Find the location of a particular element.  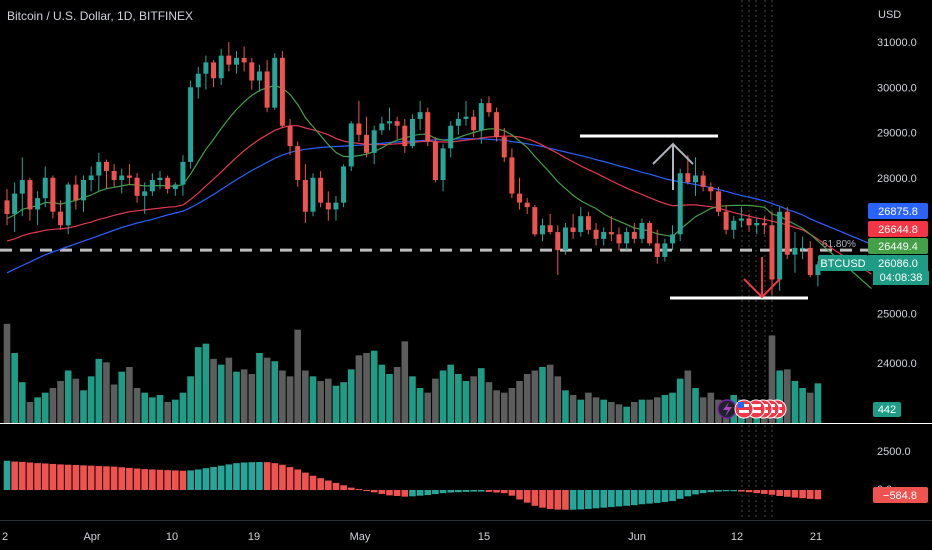

currency-label: USD is located at coordinates (890, 15).